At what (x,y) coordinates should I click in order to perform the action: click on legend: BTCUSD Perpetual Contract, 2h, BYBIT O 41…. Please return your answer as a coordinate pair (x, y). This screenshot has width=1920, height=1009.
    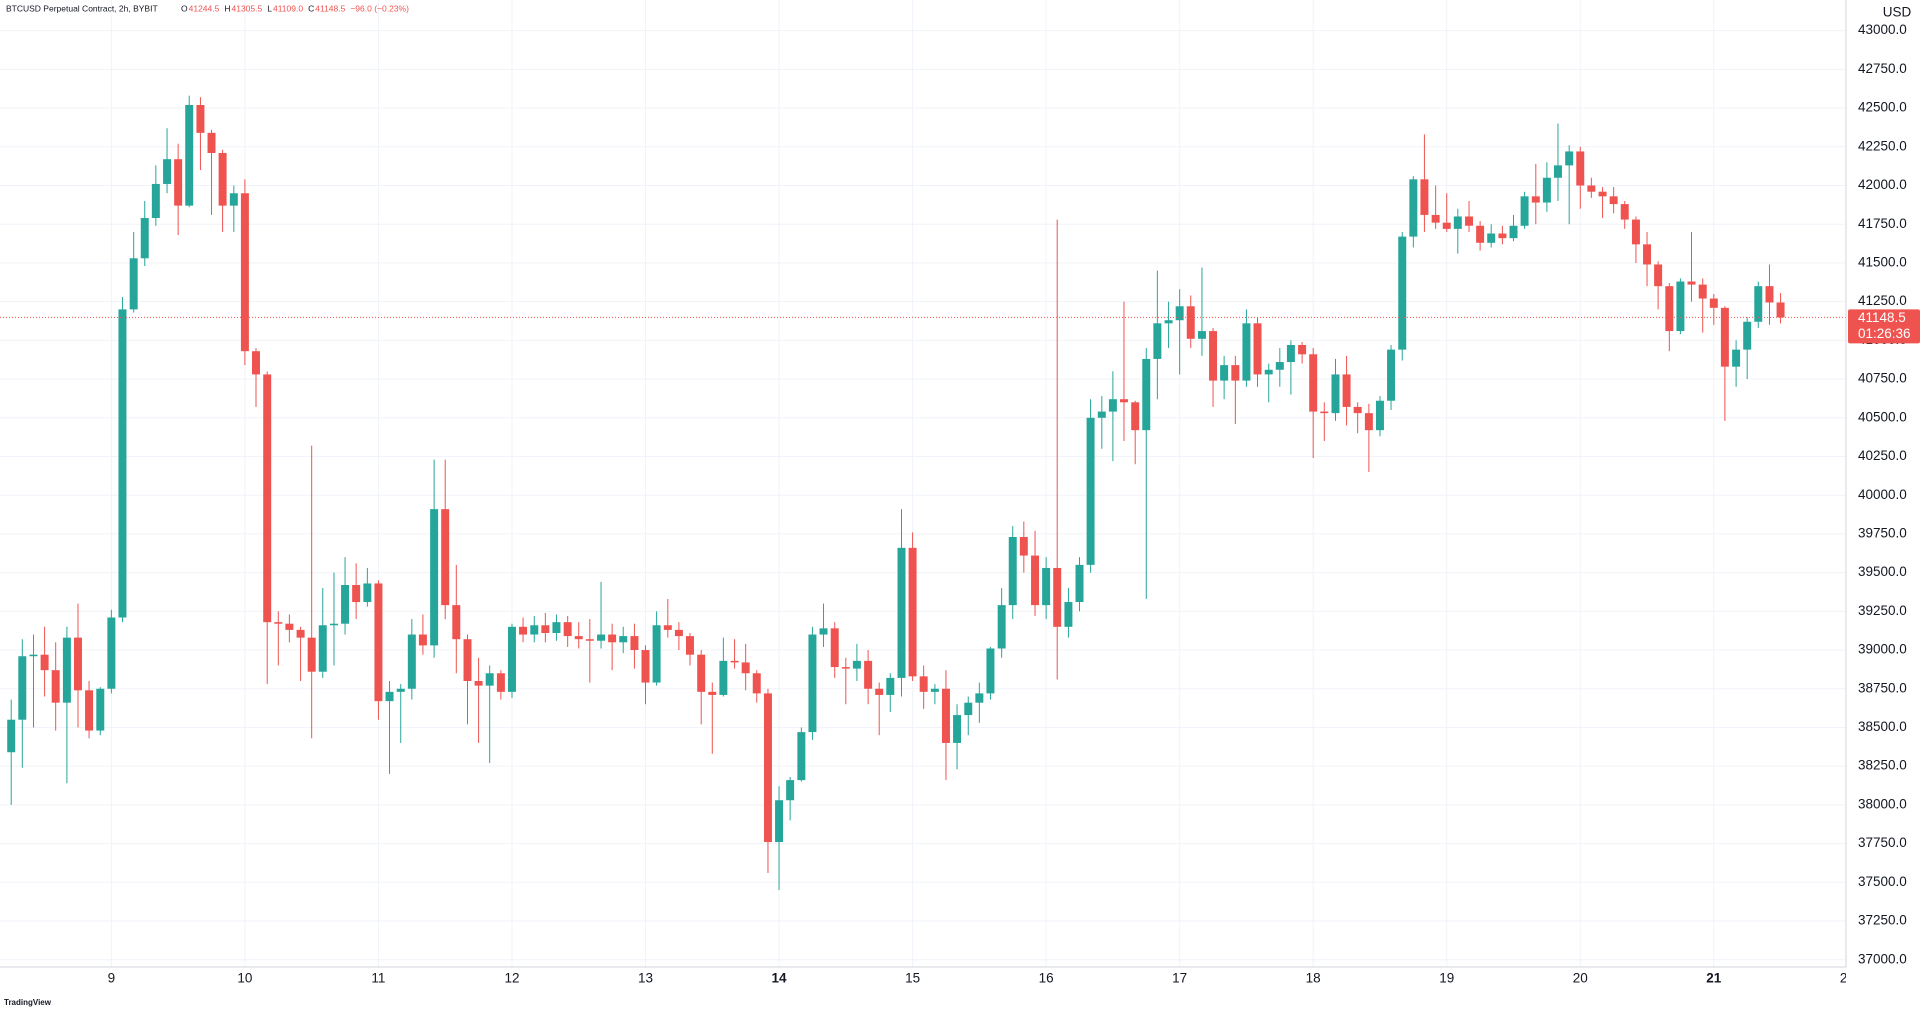
    Looking at the image, I should click on (207, 8).